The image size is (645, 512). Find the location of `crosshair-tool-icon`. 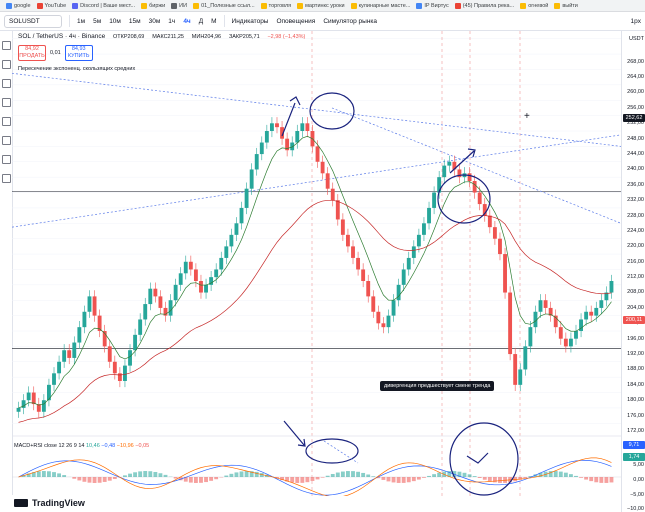

crosshair-tool-icon is located at coordinates (6, 45).